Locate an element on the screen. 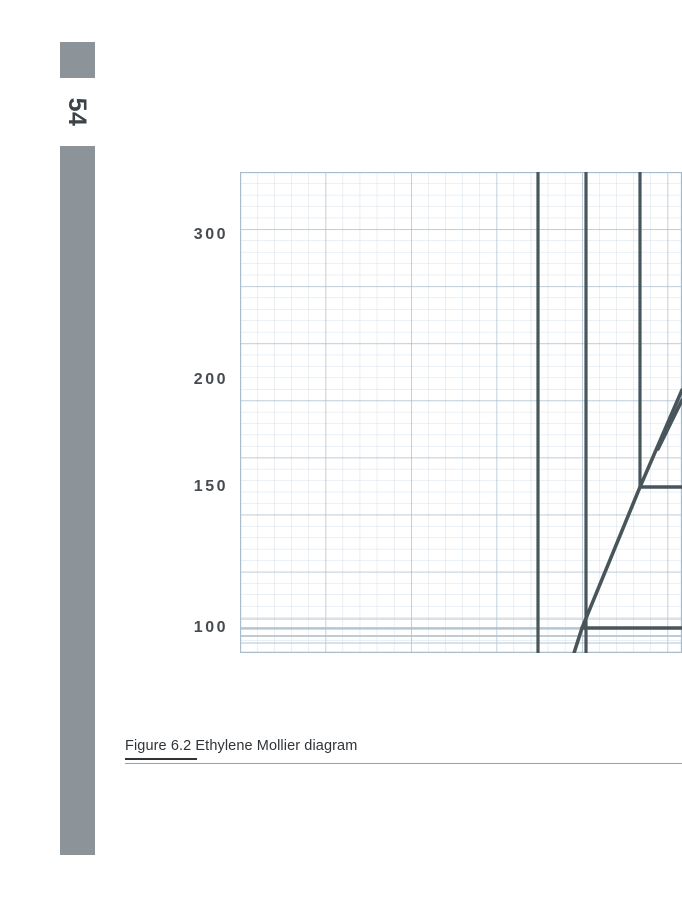 Image resolution: width=682 pixels, height=900 pixels. page-marker-bar-top is located at coordinates (77, 60).